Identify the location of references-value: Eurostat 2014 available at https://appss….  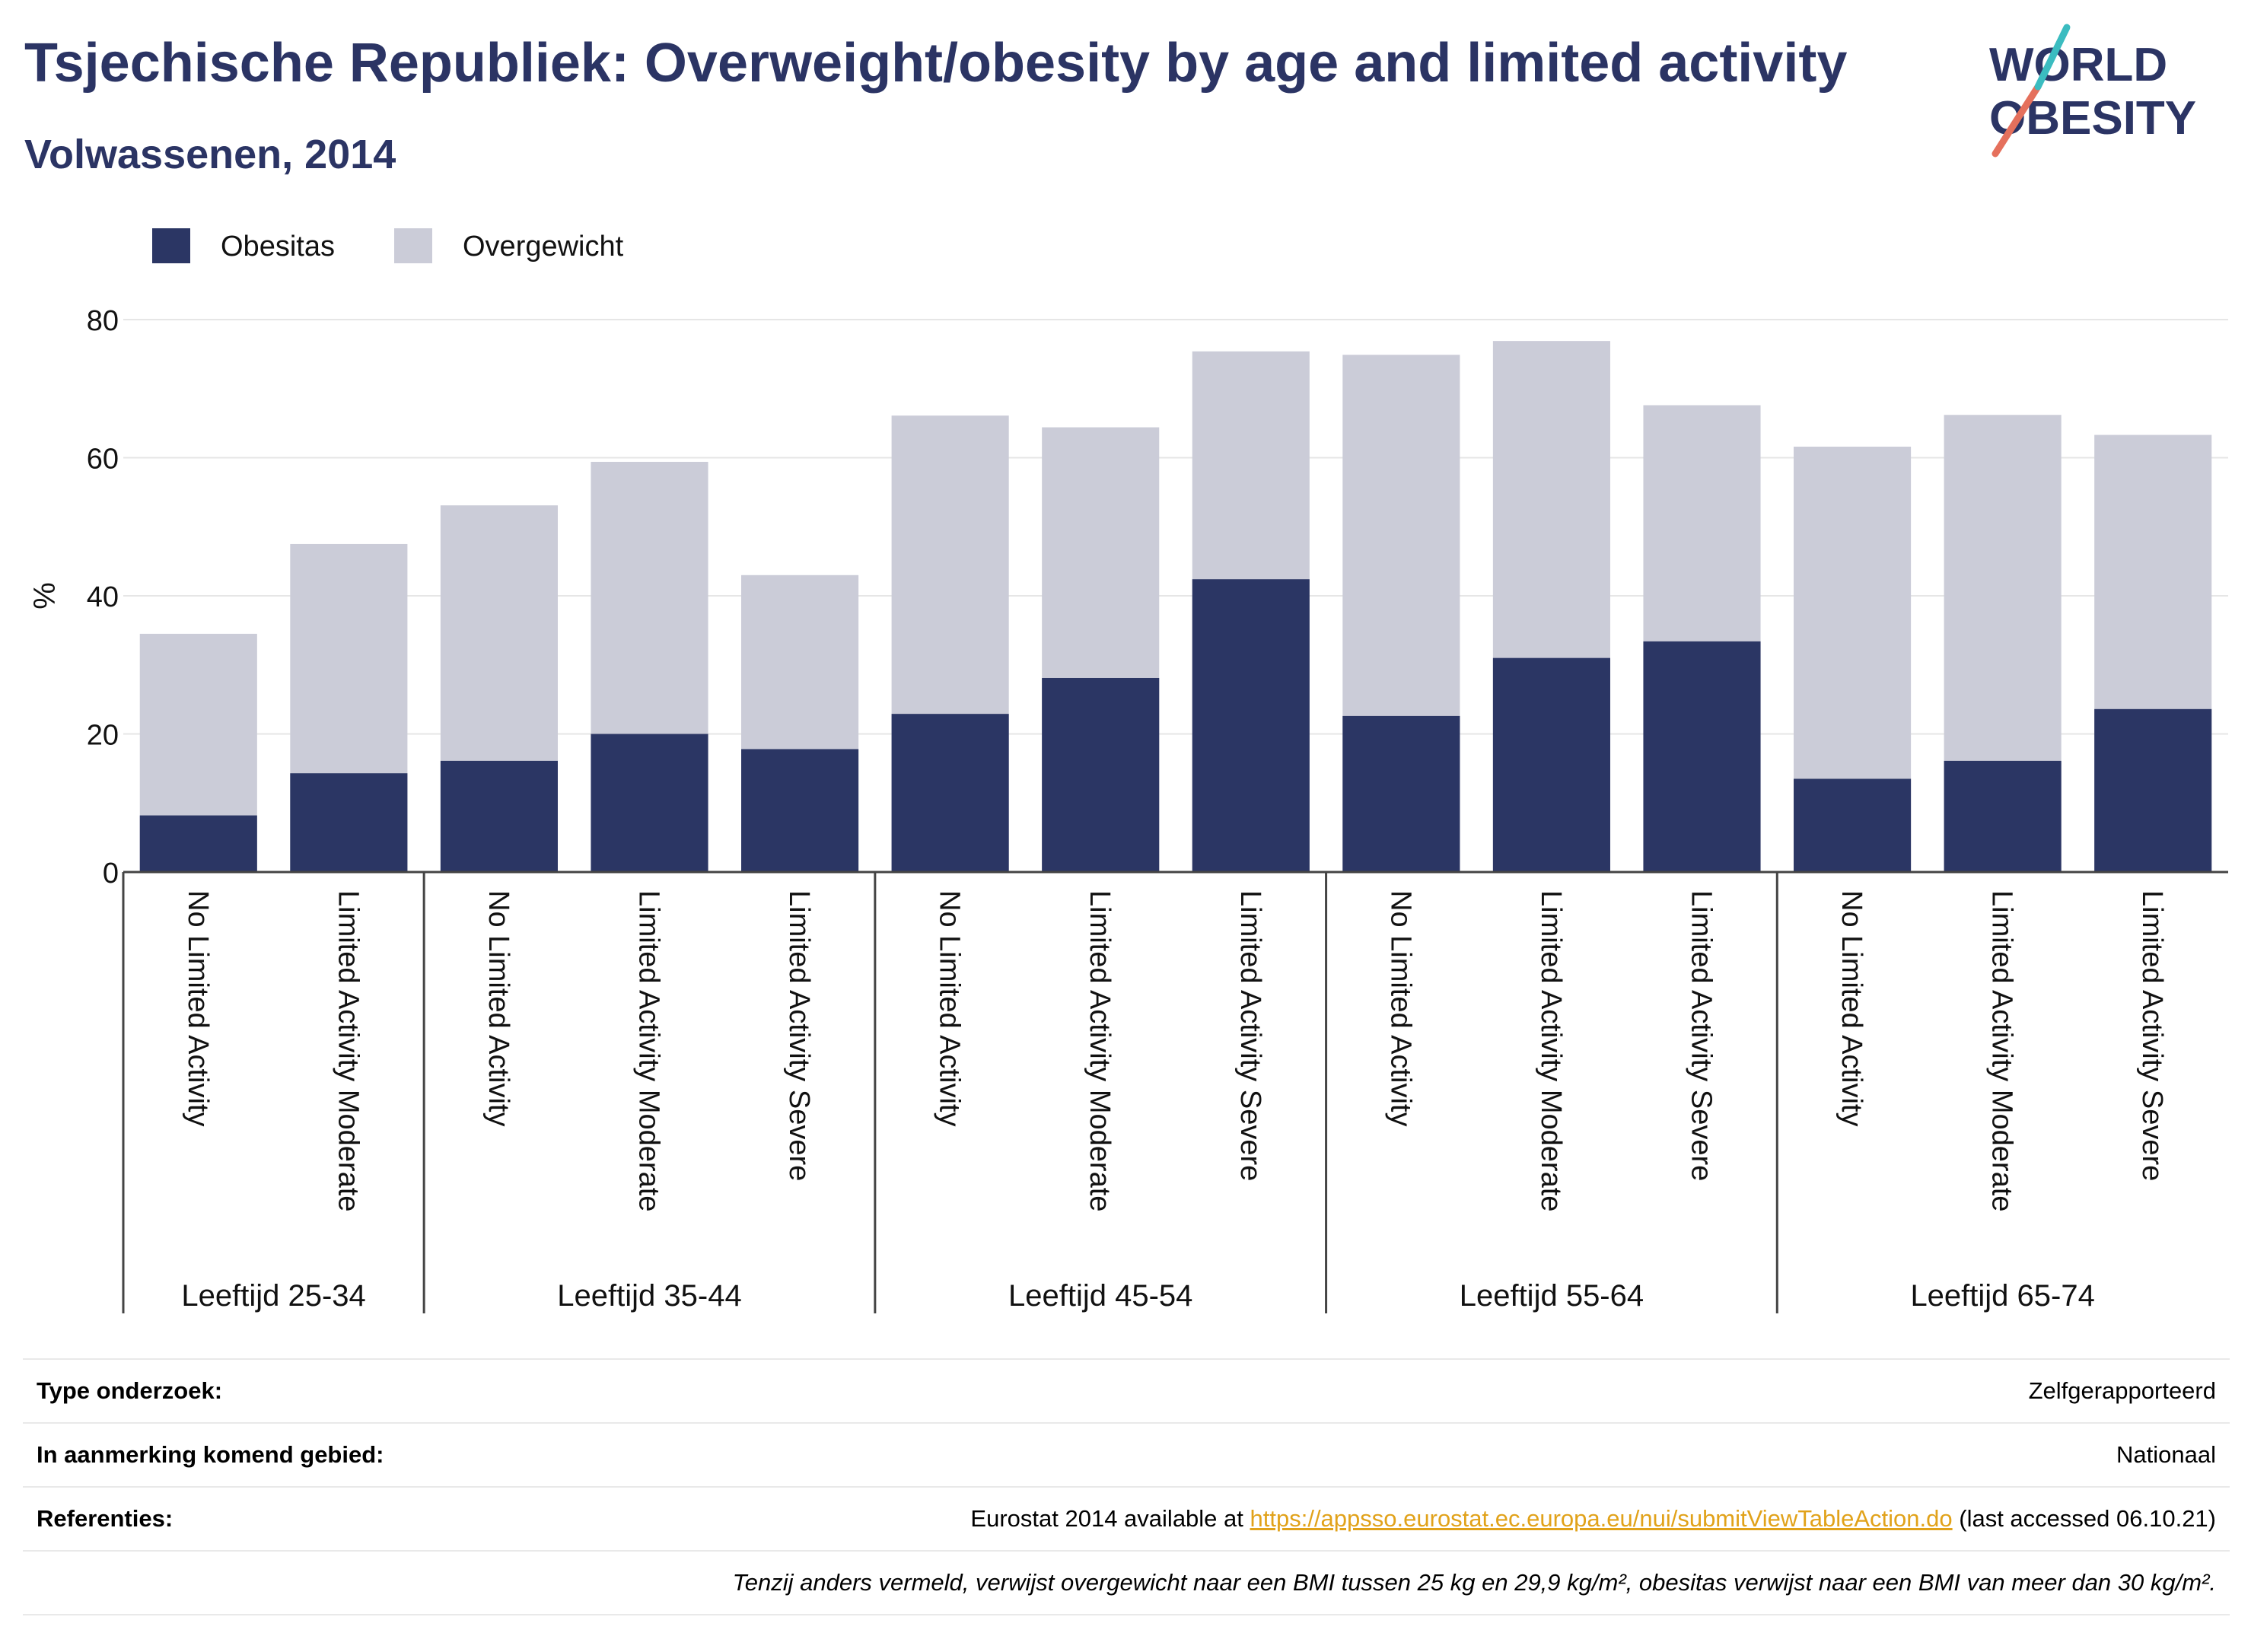
(1593, 1519).